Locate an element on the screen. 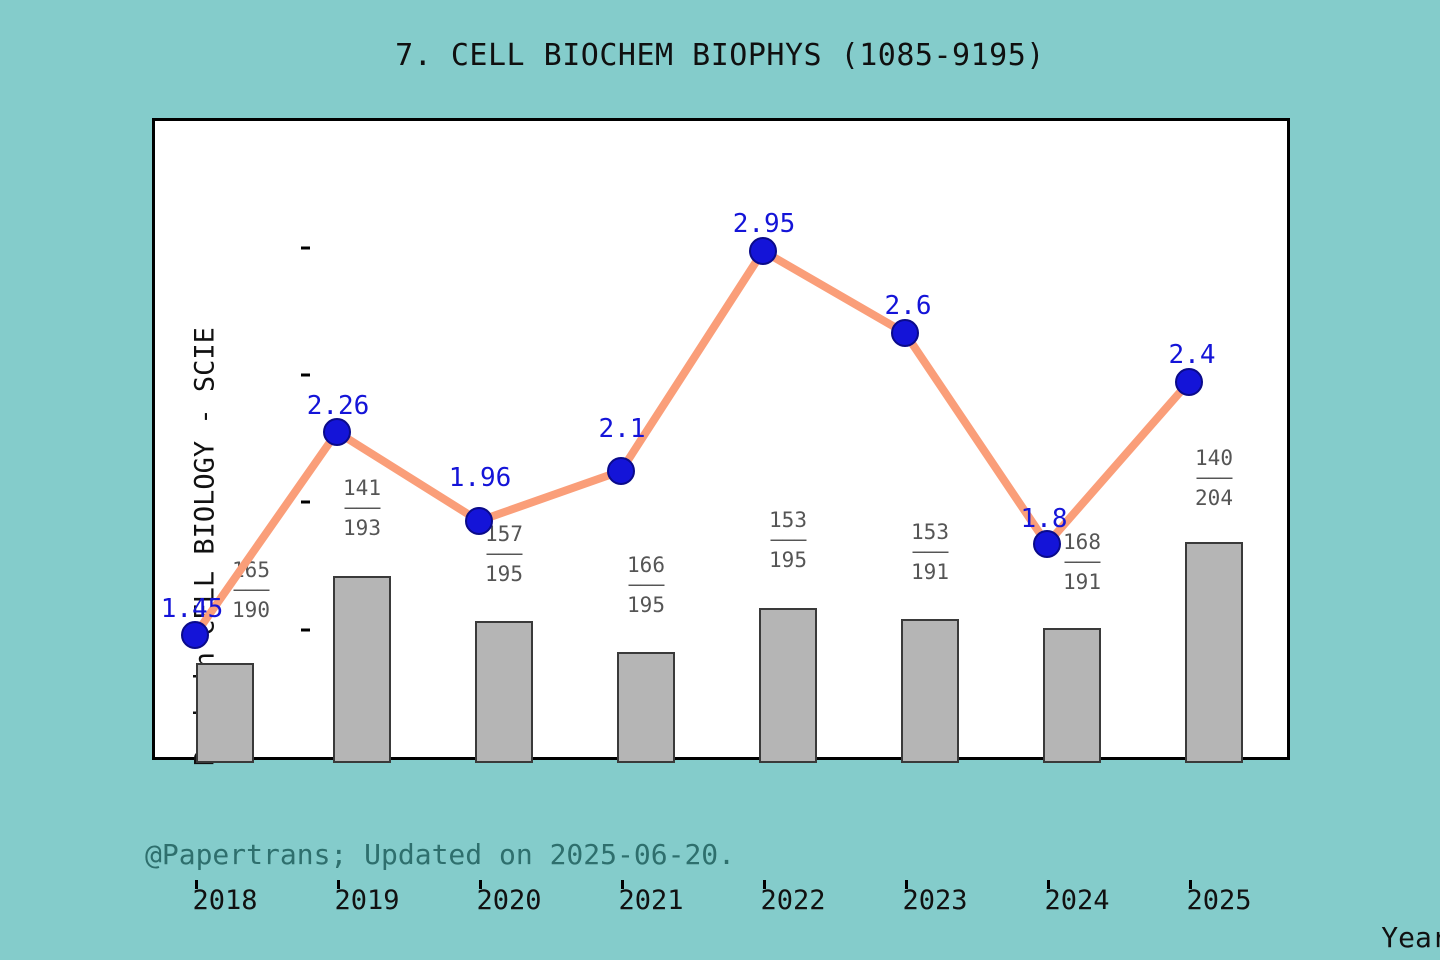 This screenshot has width=1440, height=960. x-tickmark-2019 is located at coordinates (338, 884).